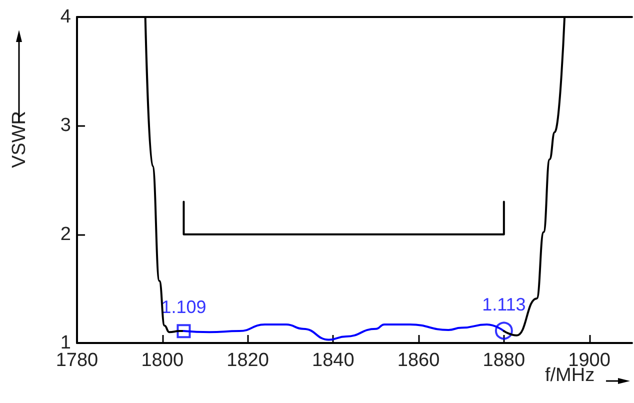 The height and width of the screenshot is (403, 634). I want to click on x-tick-label: 1880, so click(504, 360).